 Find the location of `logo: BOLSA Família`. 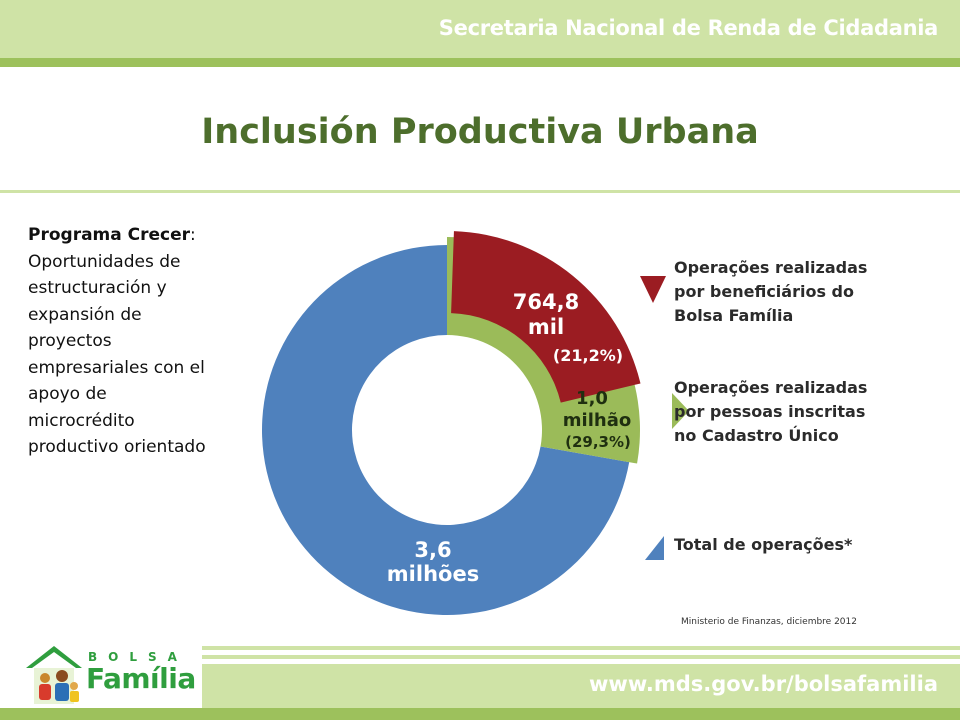

logo: BOLSA Família is located at coordinates (101, 674).